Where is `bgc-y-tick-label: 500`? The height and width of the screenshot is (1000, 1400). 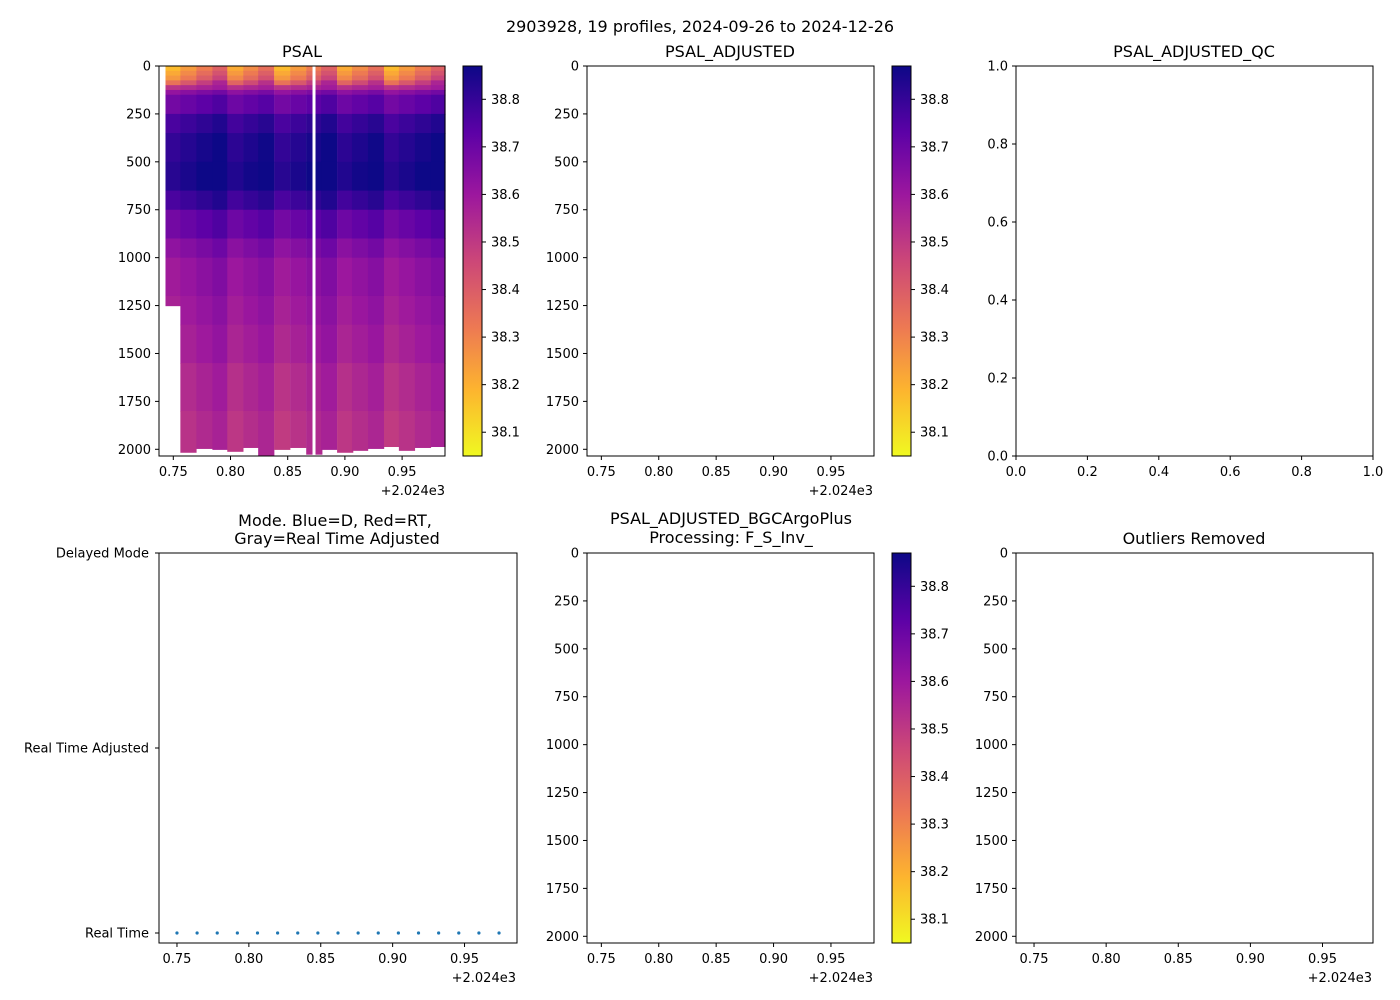
bgc-y-tick-label: 500 is located at coordinates (566, 649).